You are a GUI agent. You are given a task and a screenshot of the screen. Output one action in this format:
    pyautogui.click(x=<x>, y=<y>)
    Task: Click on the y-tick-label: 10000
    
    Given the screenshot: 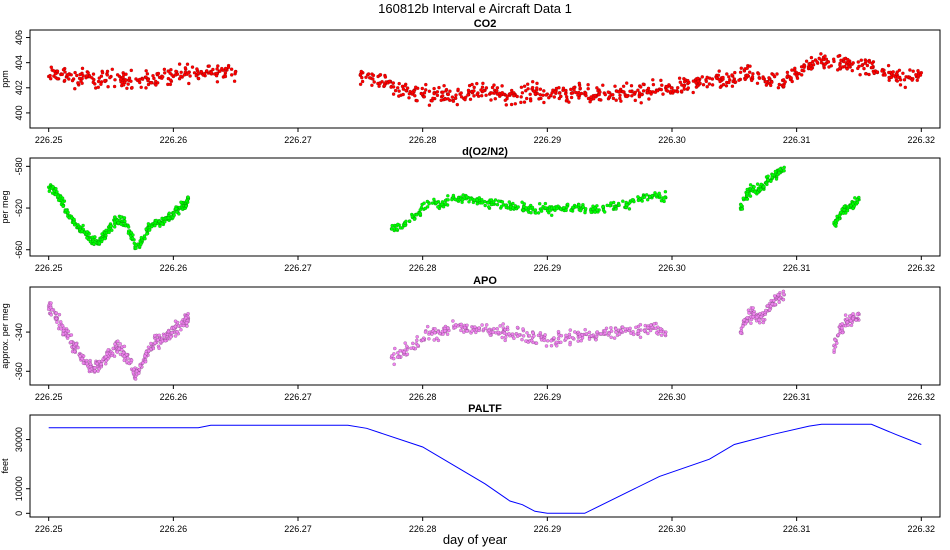 What is the action you would take?
    pyautogui.click(x=19, y=488)
    